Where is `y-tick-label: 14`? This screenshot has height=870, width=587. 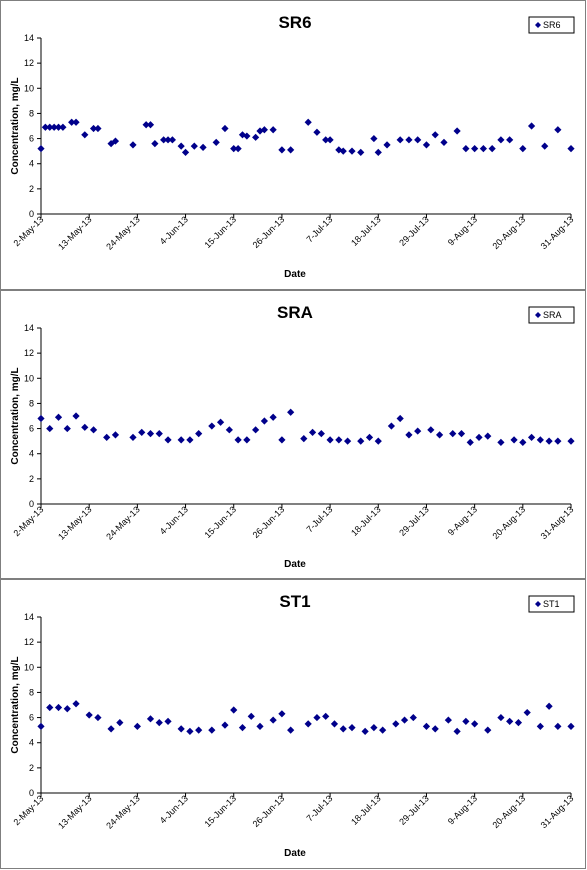
y-tick-label: 14 is located at coordinates (29, 328).